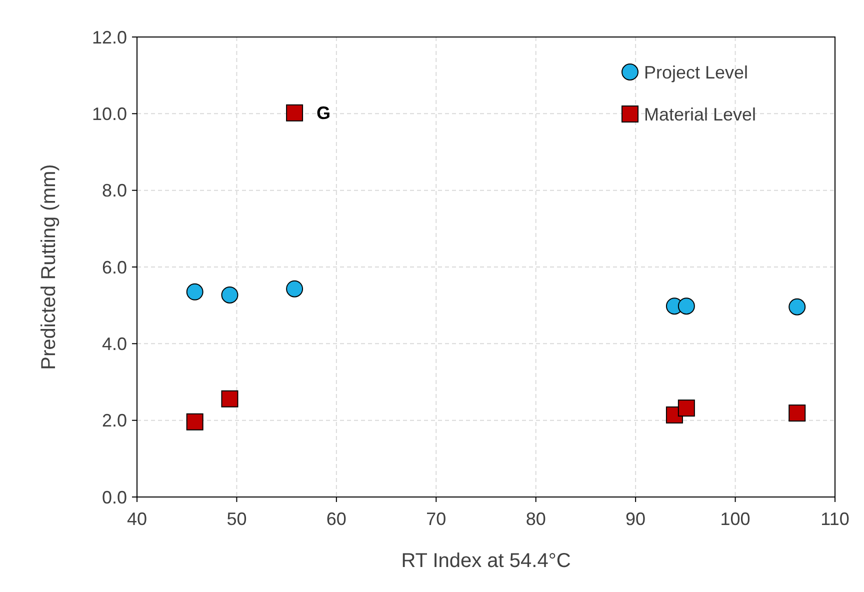 This screenshot has width=864, height=592. Describe the element at coordinates (735, 519) in the screenshot. I see `x-tick-label: 100` at that location.